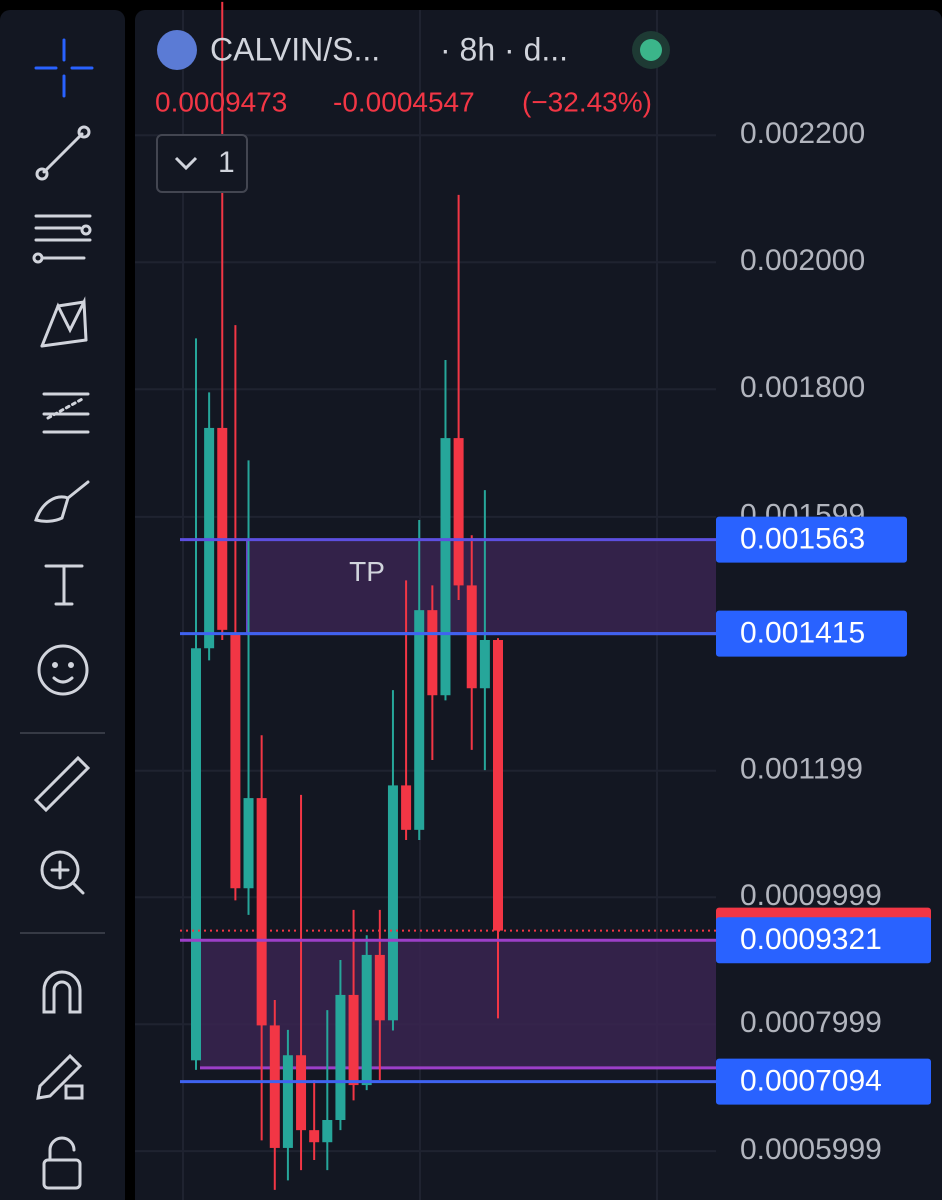  What do you see at coordinates (802, 260) in the screenshot?
I see `y-tick-label: 0.002000` at bounding box center [802, 260].